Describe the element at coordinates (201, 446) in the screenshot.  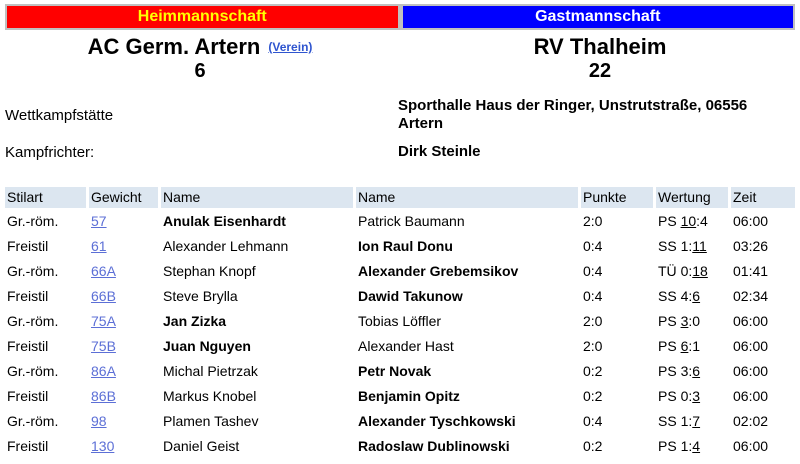
I see `home-wrestler-name: Daniel Geist` at that location.